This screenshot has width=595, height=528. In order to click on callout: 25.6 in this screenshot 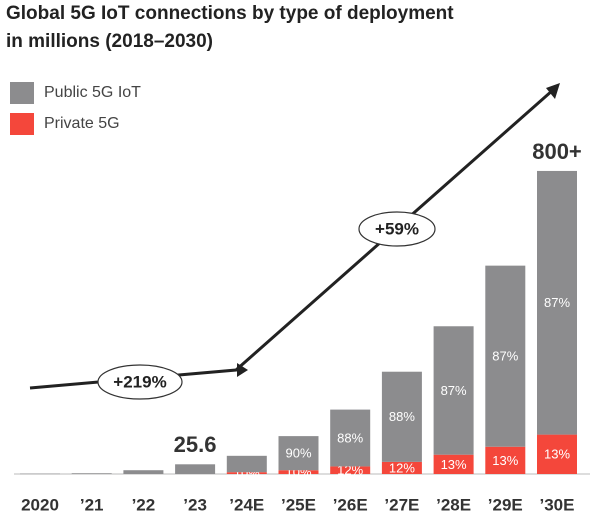, I will do `click(195, 444)`.